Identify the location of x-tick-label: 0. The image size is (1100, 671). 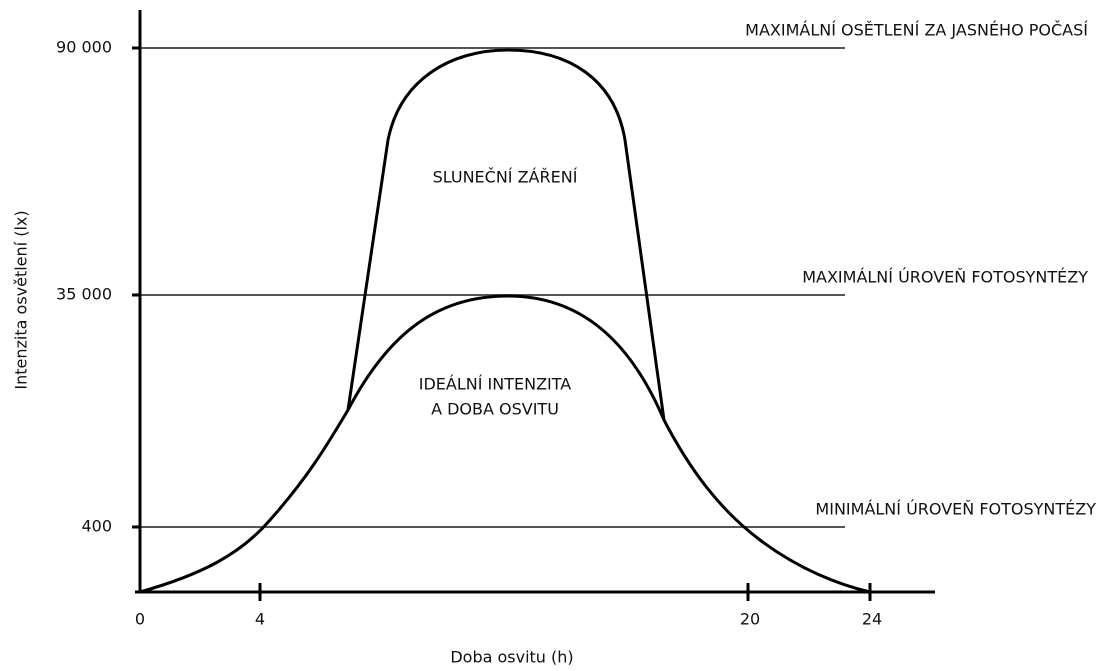
(140, 619).